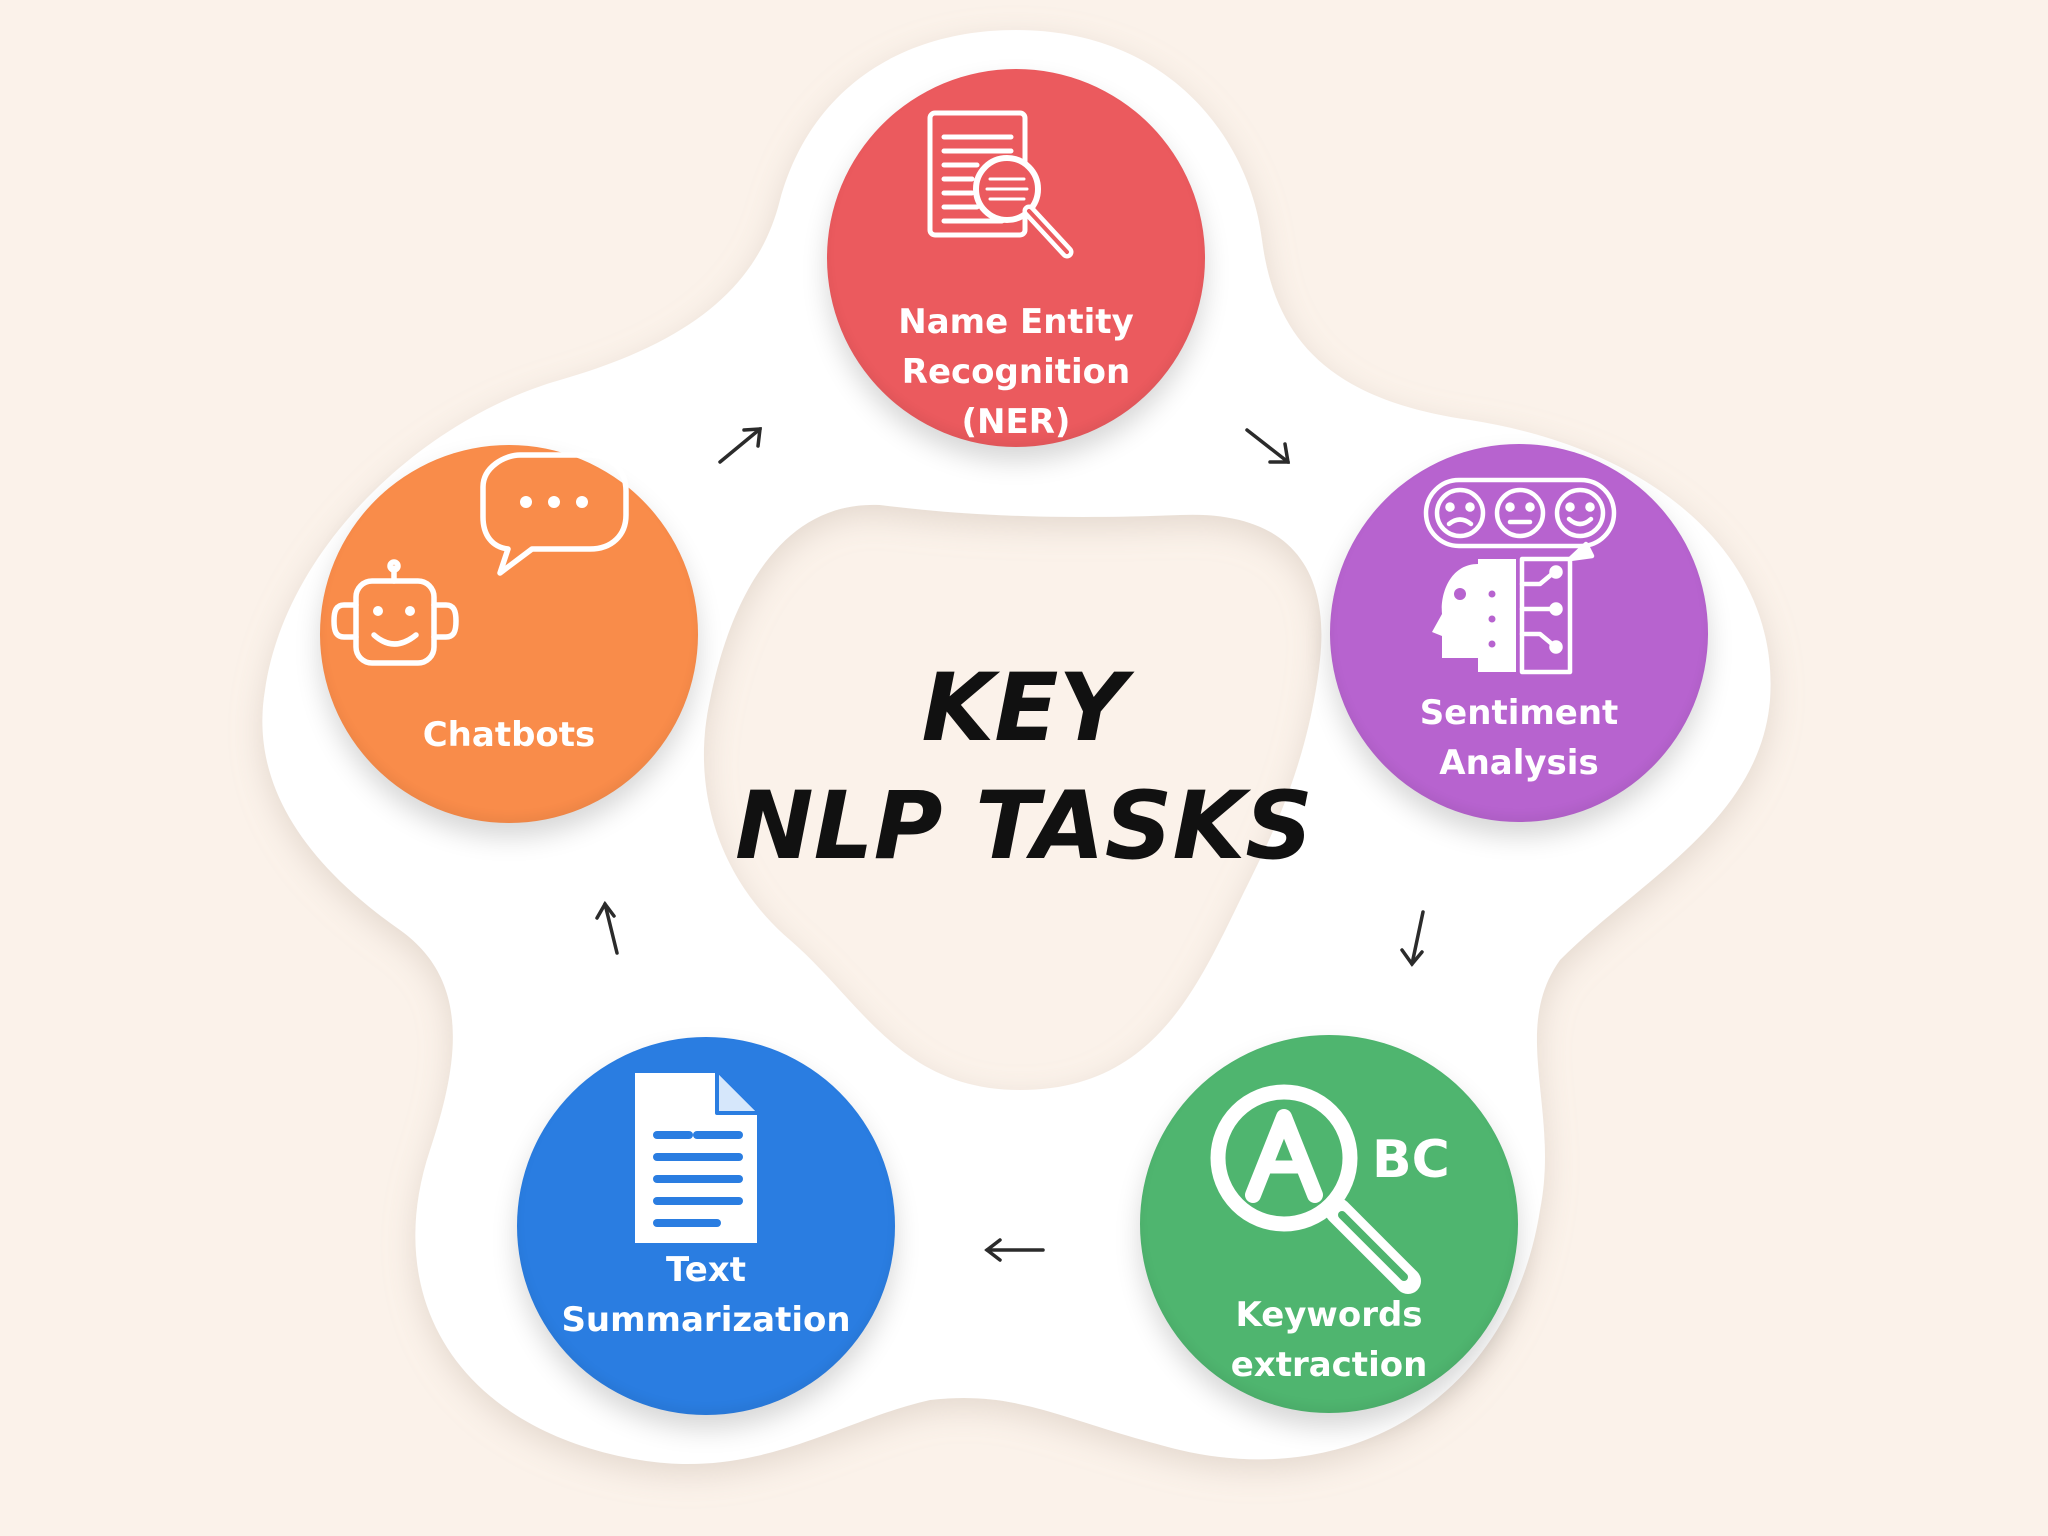 The height and width of the screenshot is (1536, 2048). What do you see at coordinates (740, 445) in the screenshot?
I see `arrow-chatbots-to-ner` at bounding box center [740, 445].